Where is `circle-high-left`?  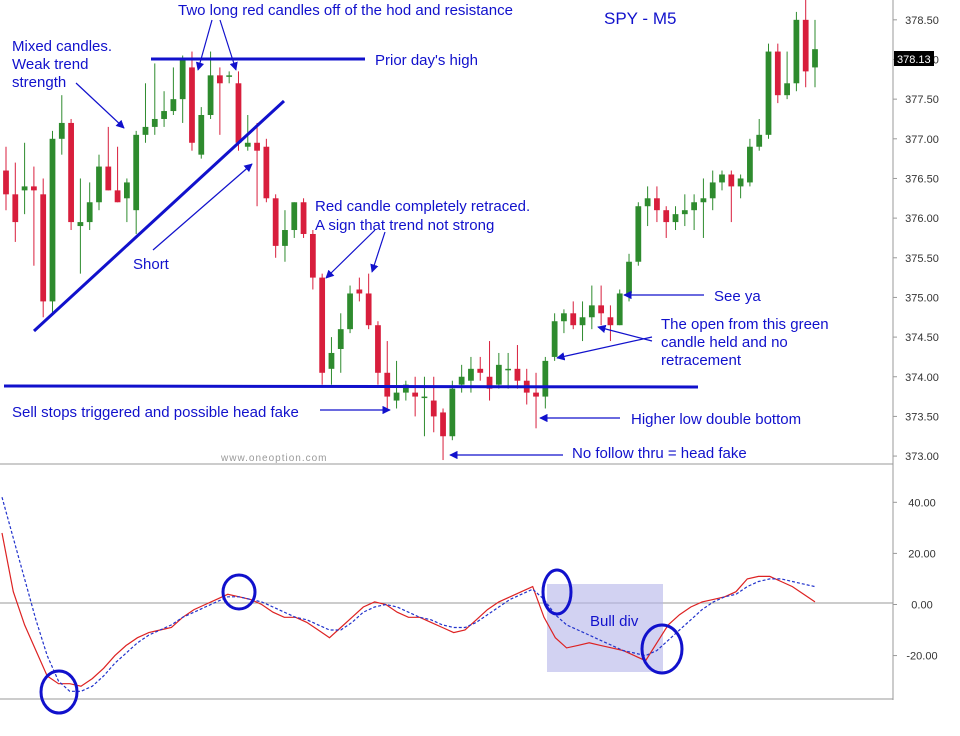 circle-high-left is located at coordinates (239, 592).